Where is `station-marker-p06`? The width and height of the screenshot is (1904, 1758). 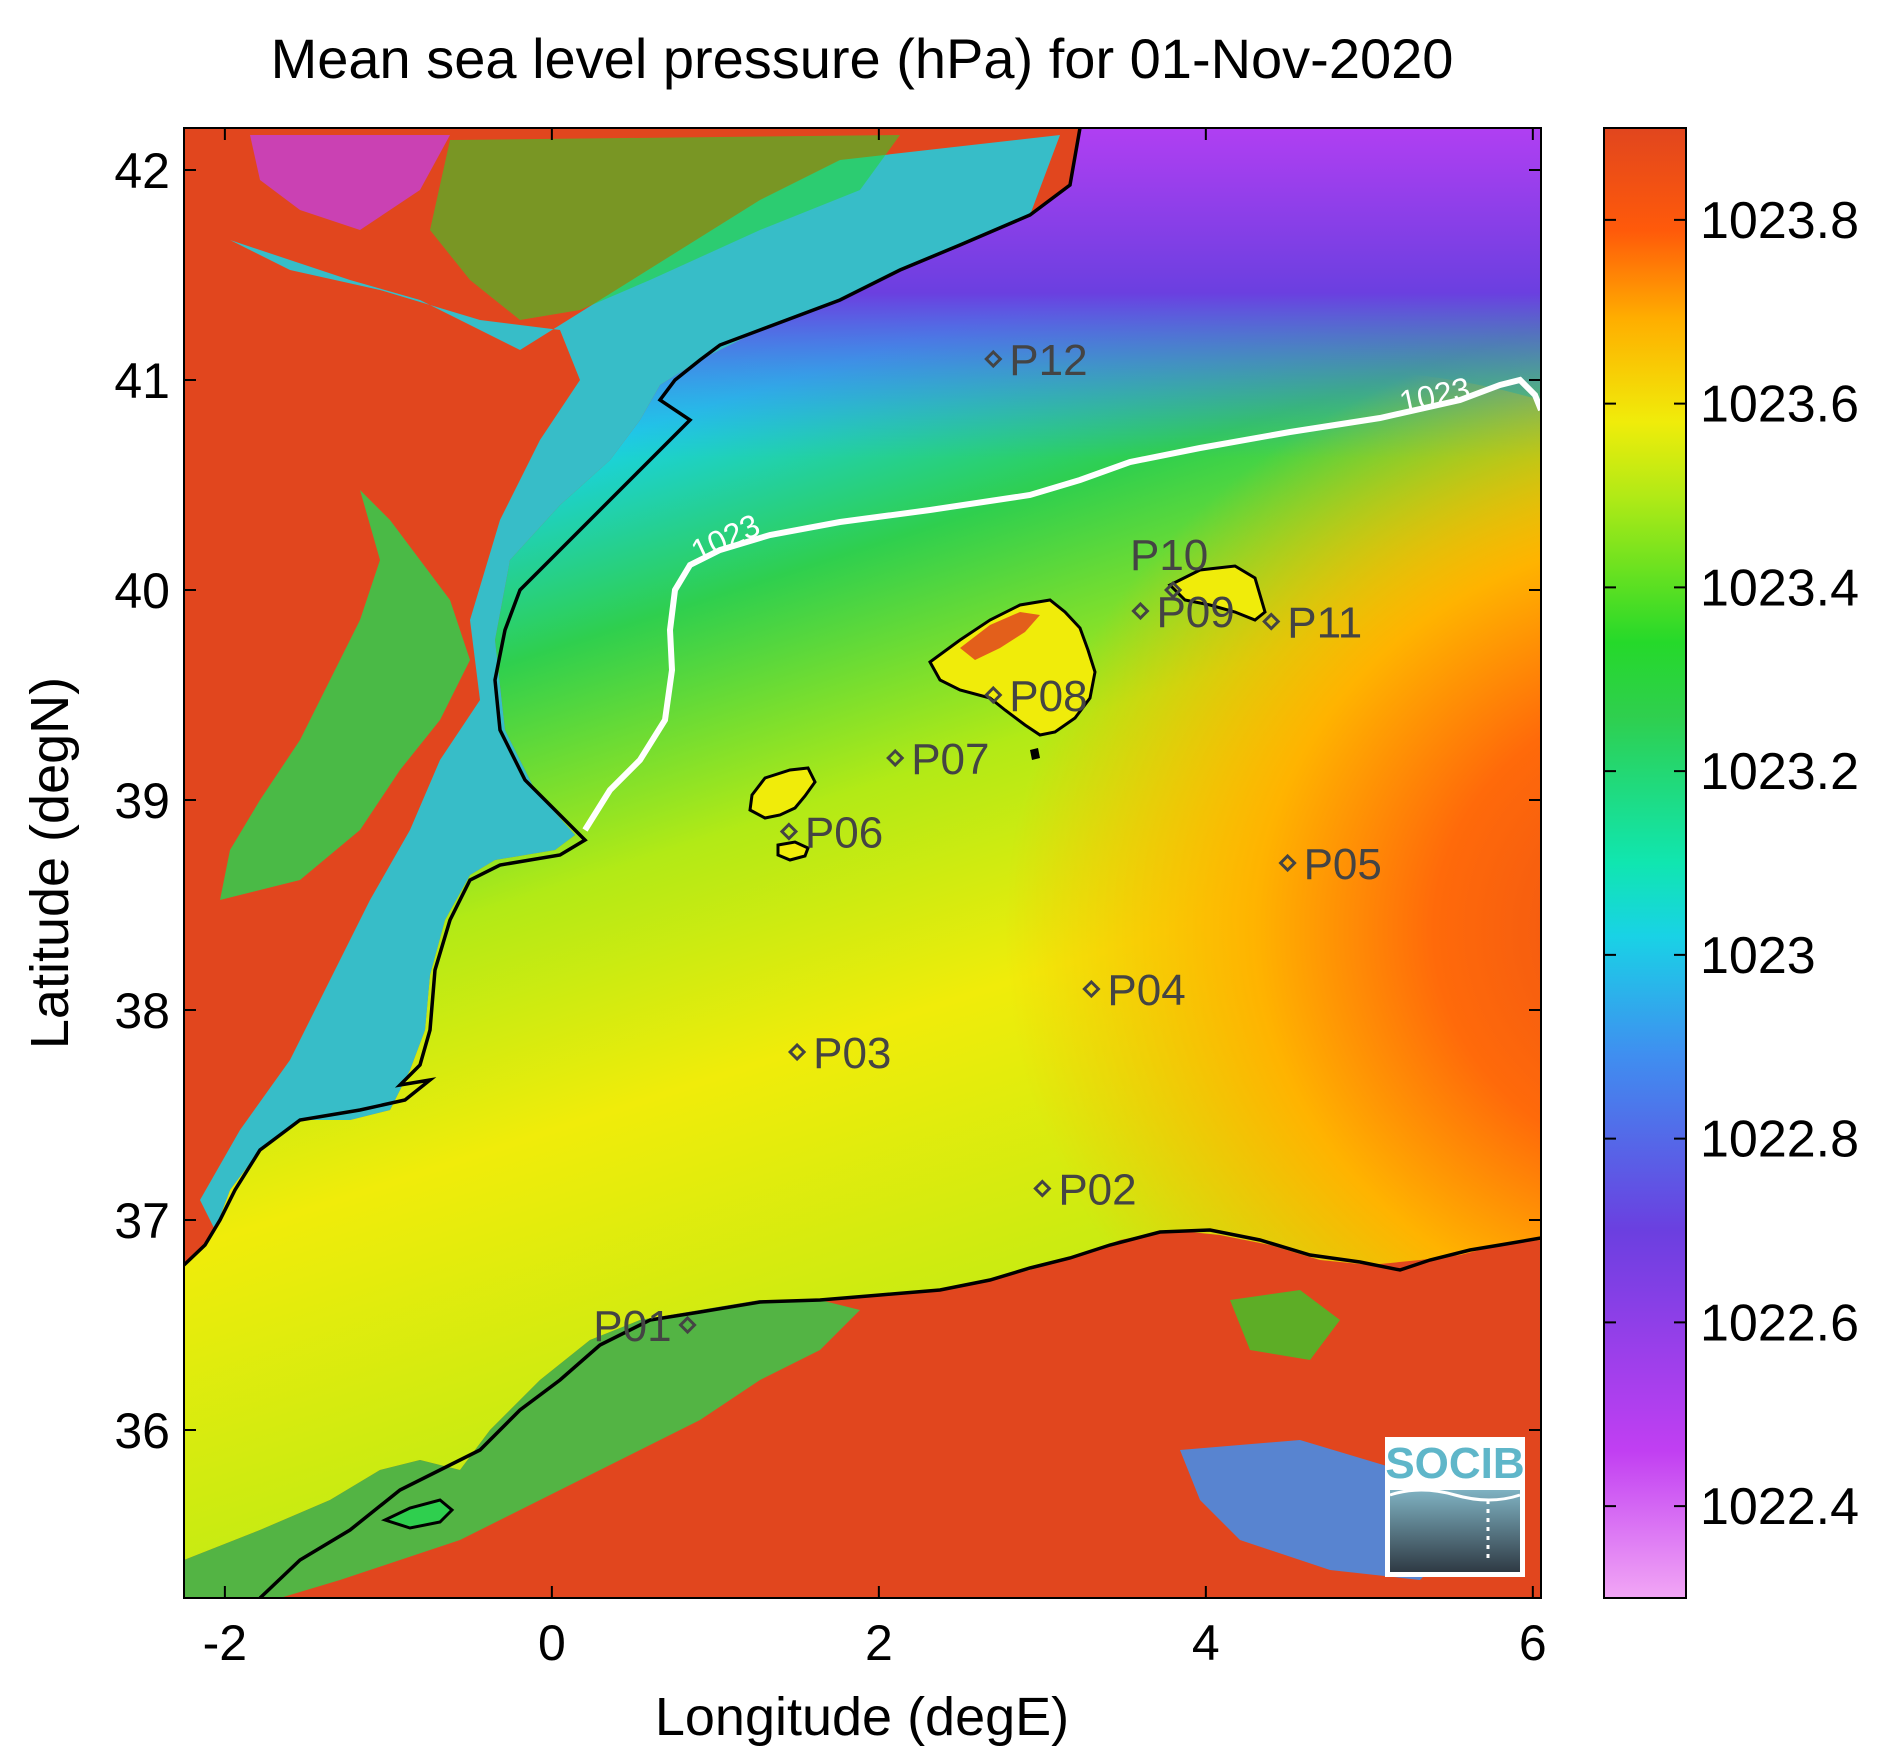
station-marker-p06 is located at coordinates (789, 831).